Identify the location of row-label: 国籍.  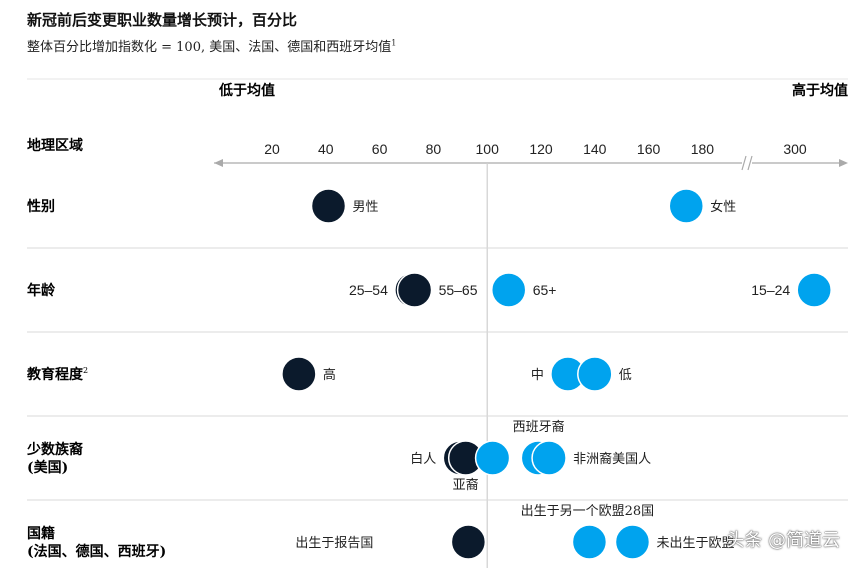
(41, 533).